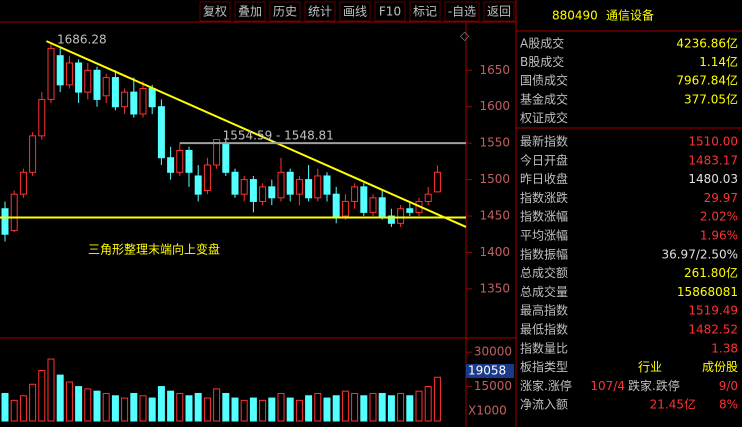 This screenshot has width=742, height=427. What do you see at coordinates (711, 272) in the screenshot?
I see `row-value: 261.80亿` at bounding box center [711, 272].